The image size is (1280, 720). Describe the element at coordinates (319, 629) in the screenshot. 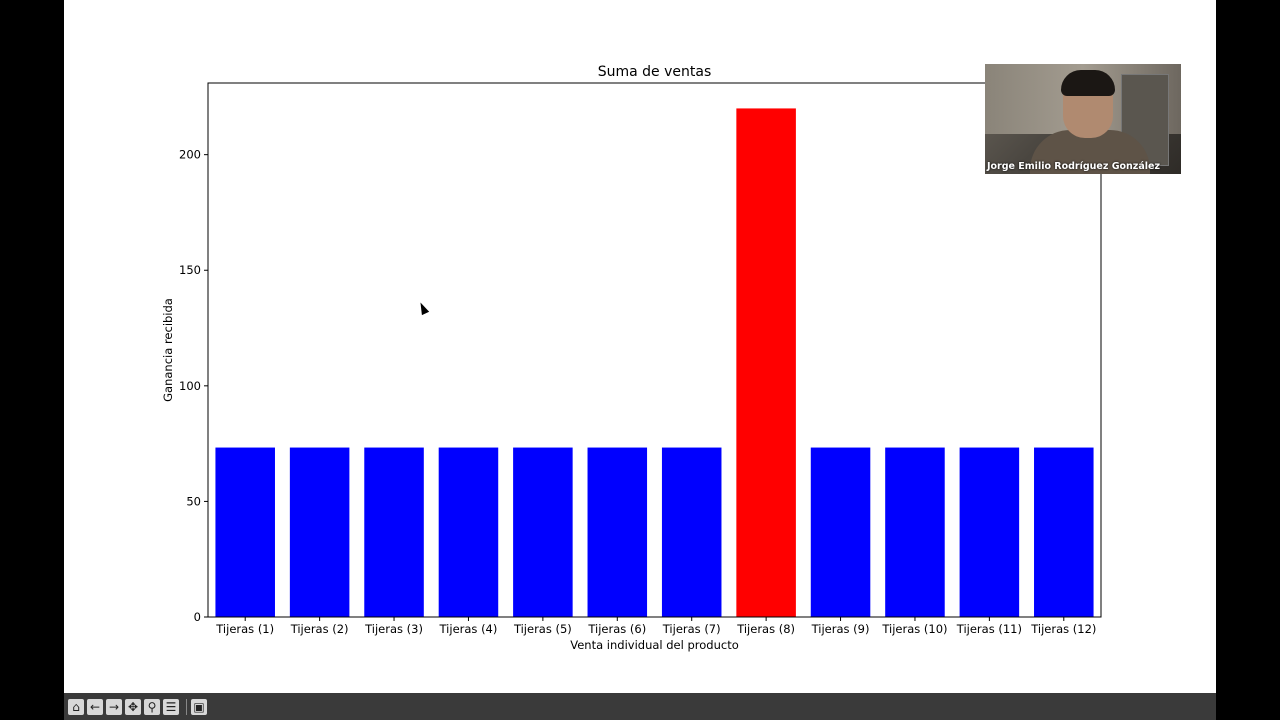

I see `x-tick-label: Tijeras (2)` at that location.